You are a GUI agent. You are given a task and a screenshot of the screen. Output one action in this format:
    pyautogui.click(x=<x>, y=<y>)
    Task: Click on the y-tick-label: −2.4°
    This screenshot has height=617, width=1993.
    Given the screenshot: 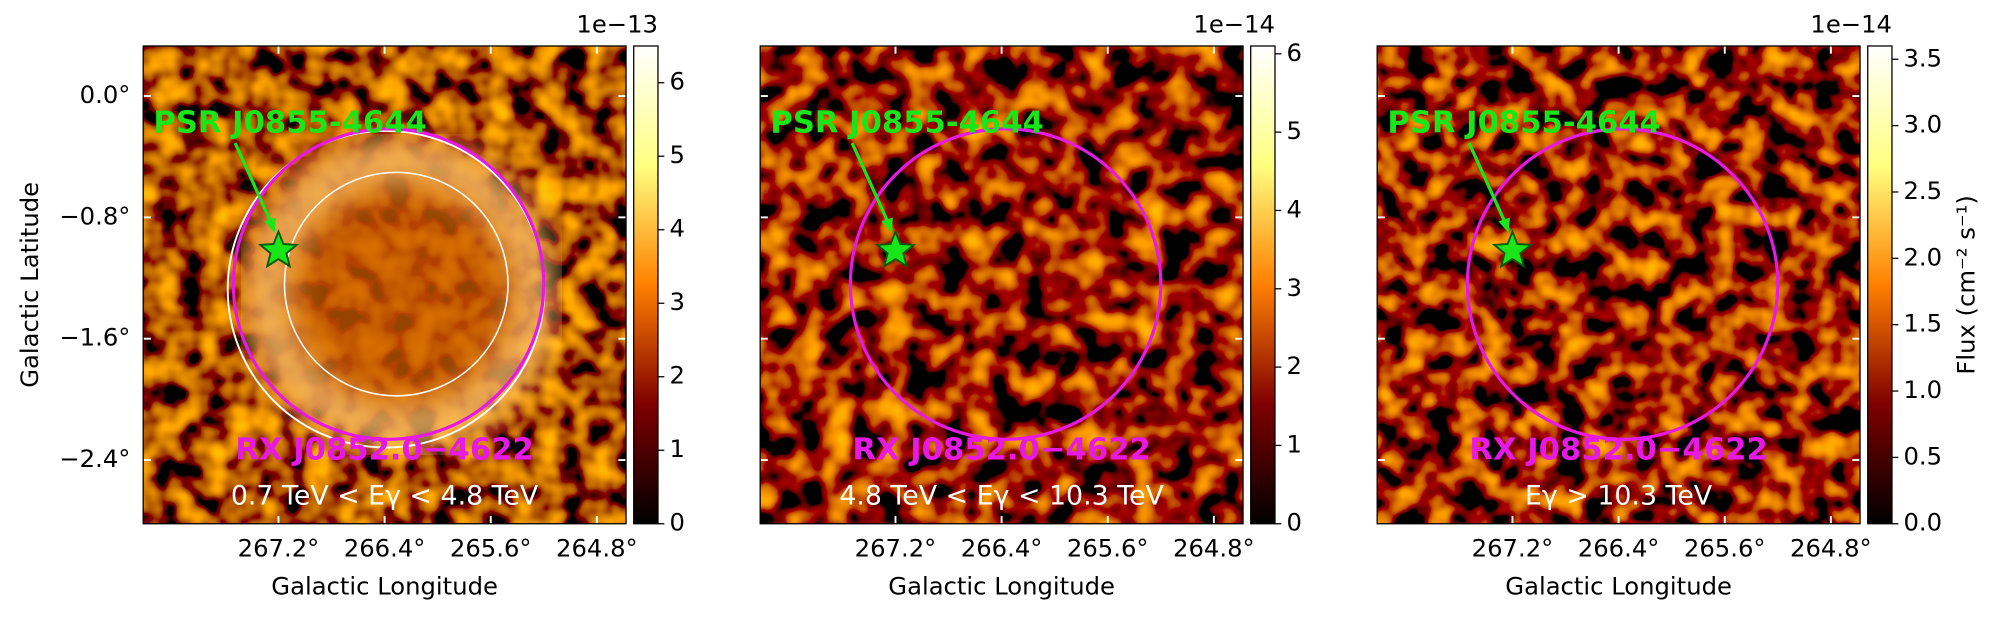 What is the action you would take?
    pyautogui.click(x=94, y=458)
    